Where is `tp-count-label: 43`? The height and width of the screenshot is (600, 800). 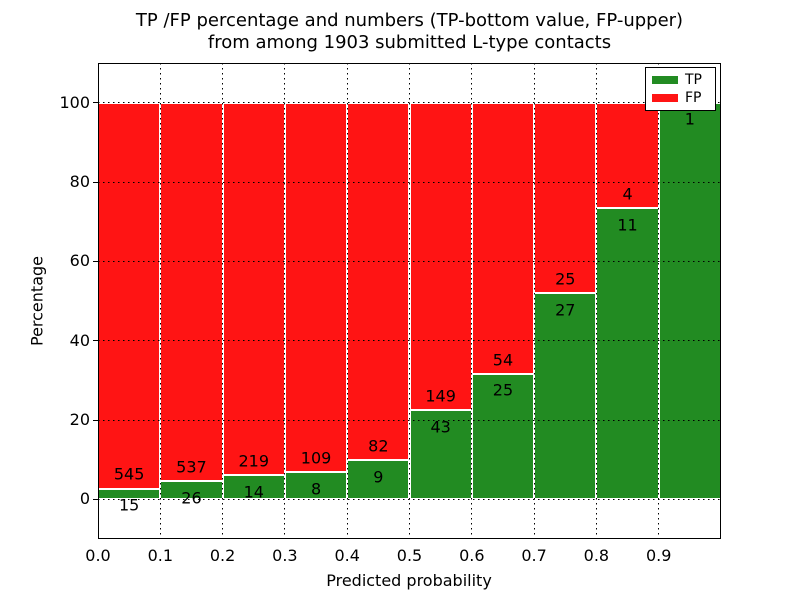
tp-count-label: 43 is located at coordinates (440, 427).